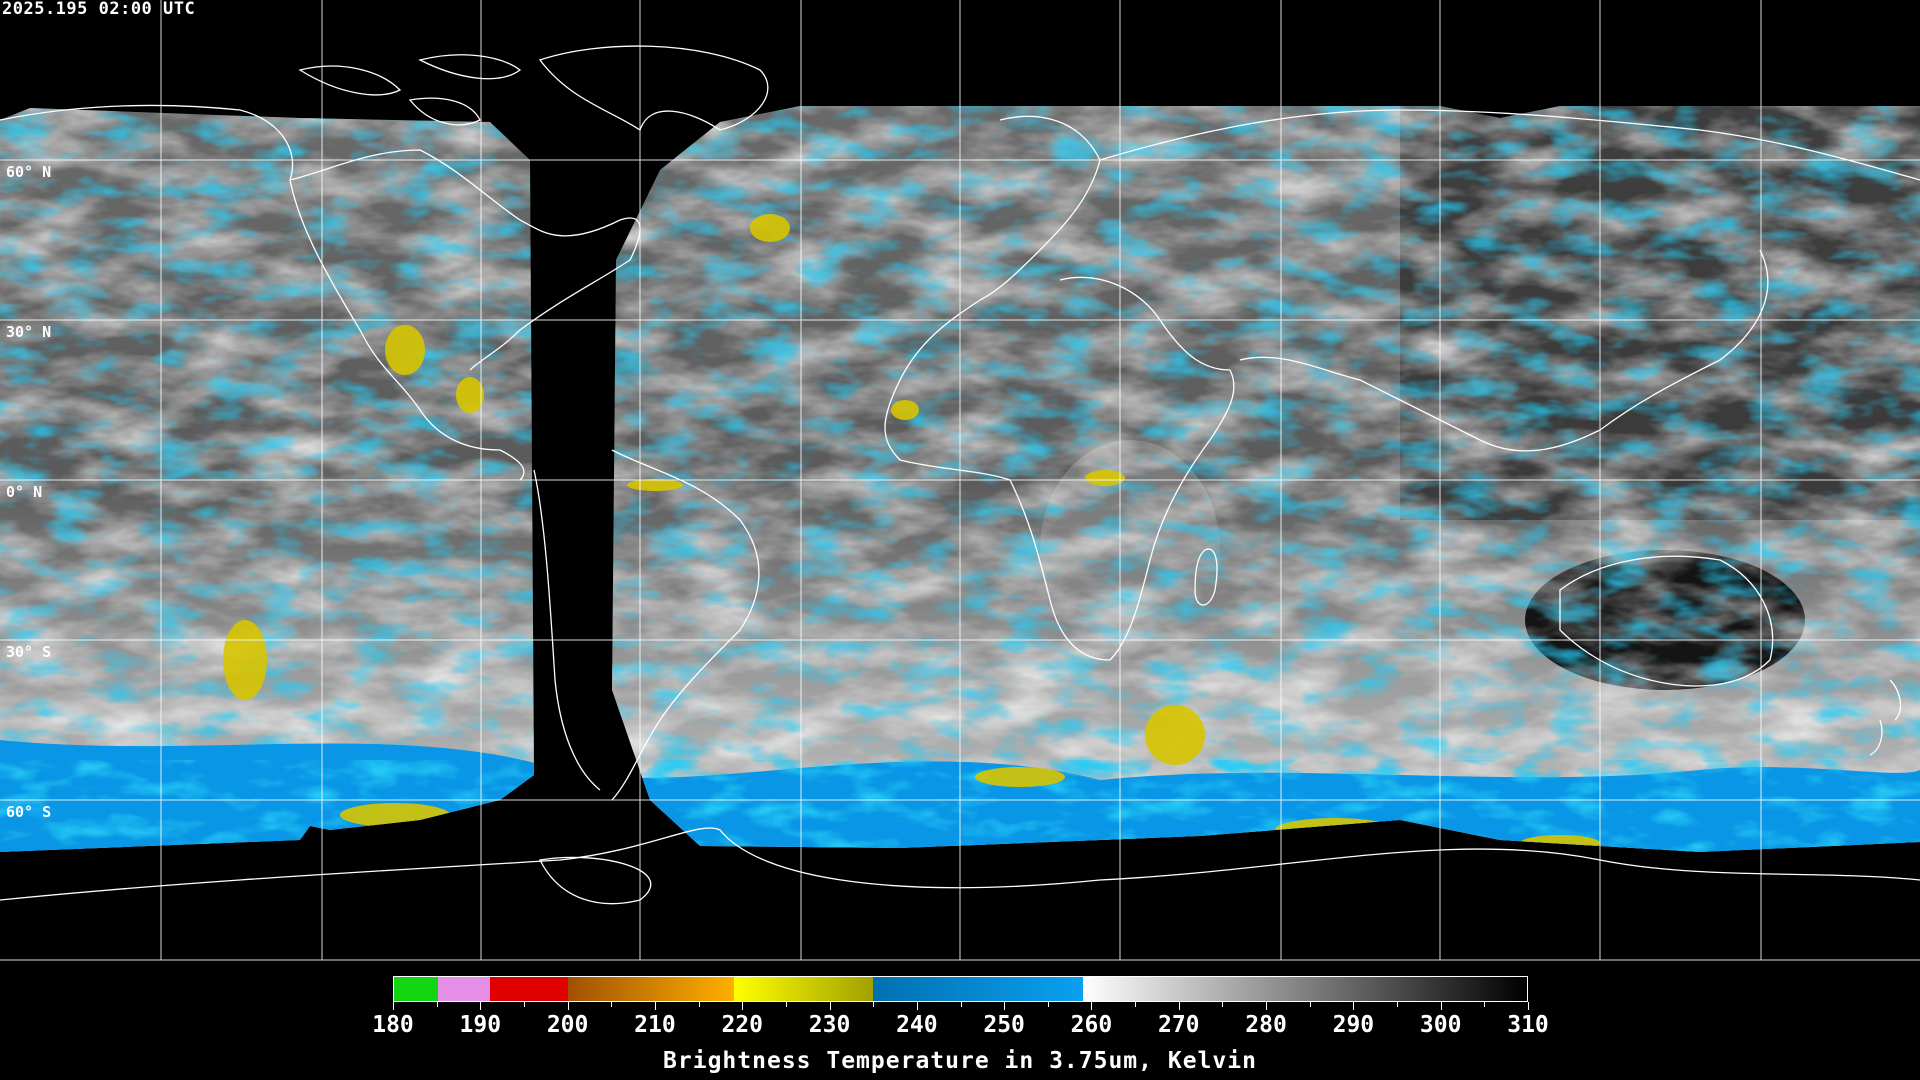  I want to click on colorbar-tick-label: 290, so click(1353, 1025).